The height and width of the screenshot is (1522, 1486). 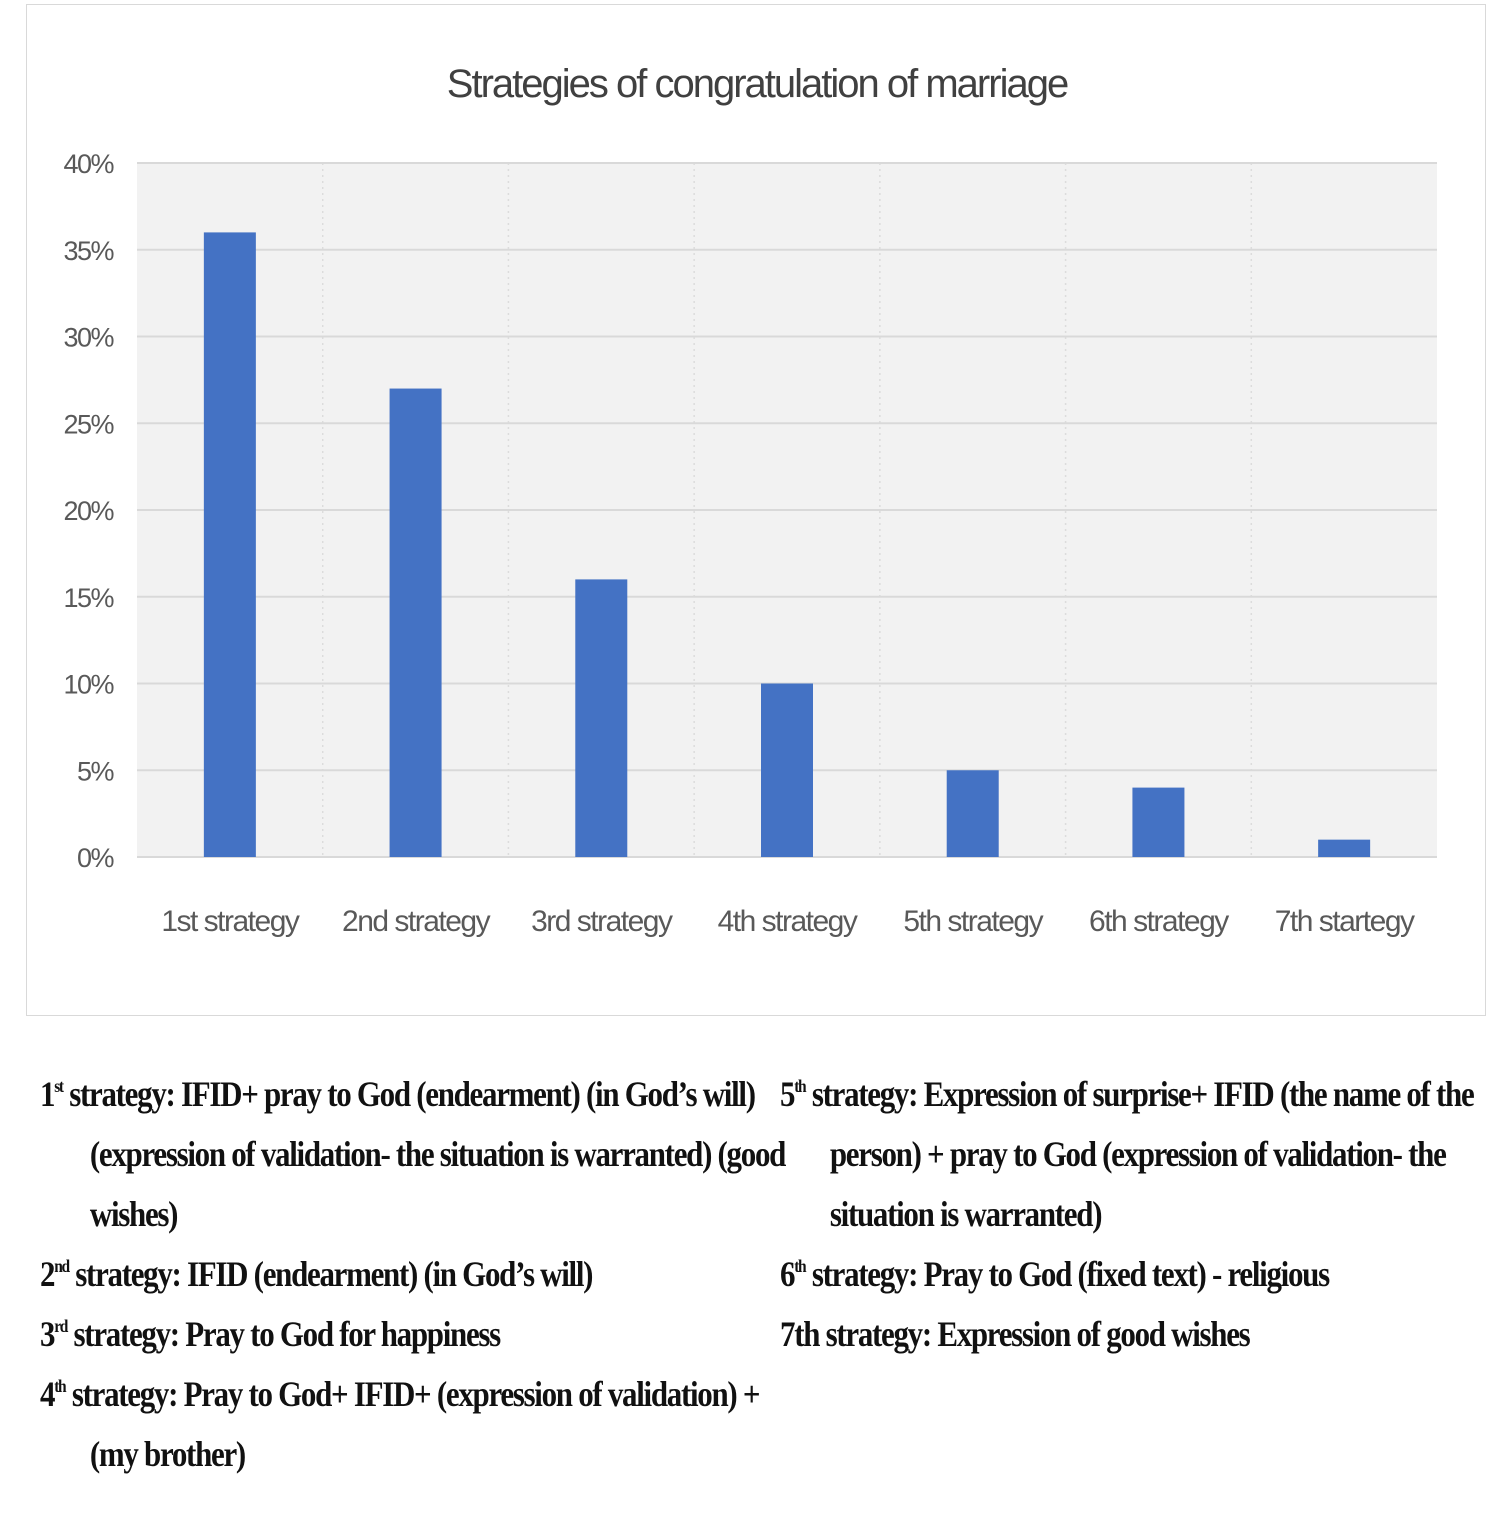 I want to click on legend-ordinal: 7, so click(x=787, y=1334).